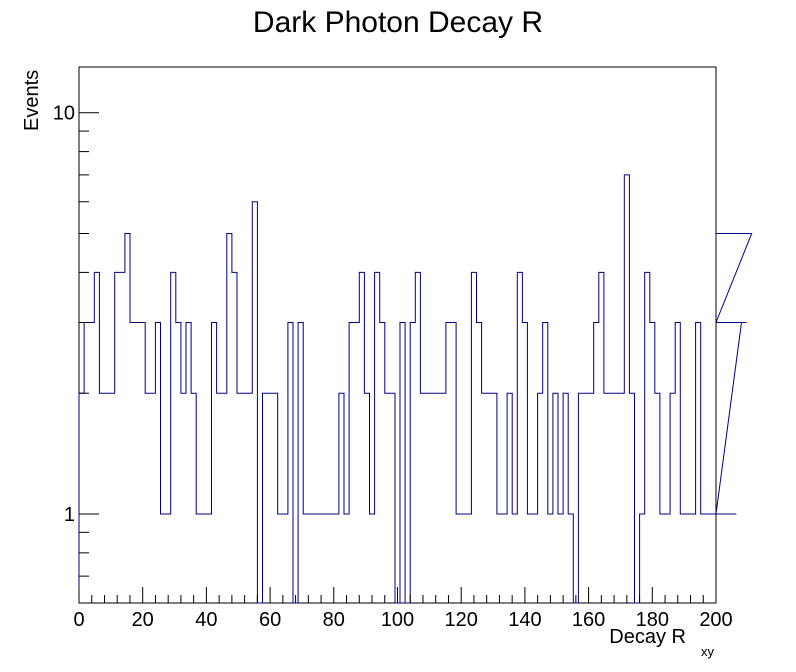 The height and width of the screenshot is (672, 796). What do you see at coordinates (397, 620) in the screenshot?
I see `x-tick-label: 100` at bounding box center [397, 620].